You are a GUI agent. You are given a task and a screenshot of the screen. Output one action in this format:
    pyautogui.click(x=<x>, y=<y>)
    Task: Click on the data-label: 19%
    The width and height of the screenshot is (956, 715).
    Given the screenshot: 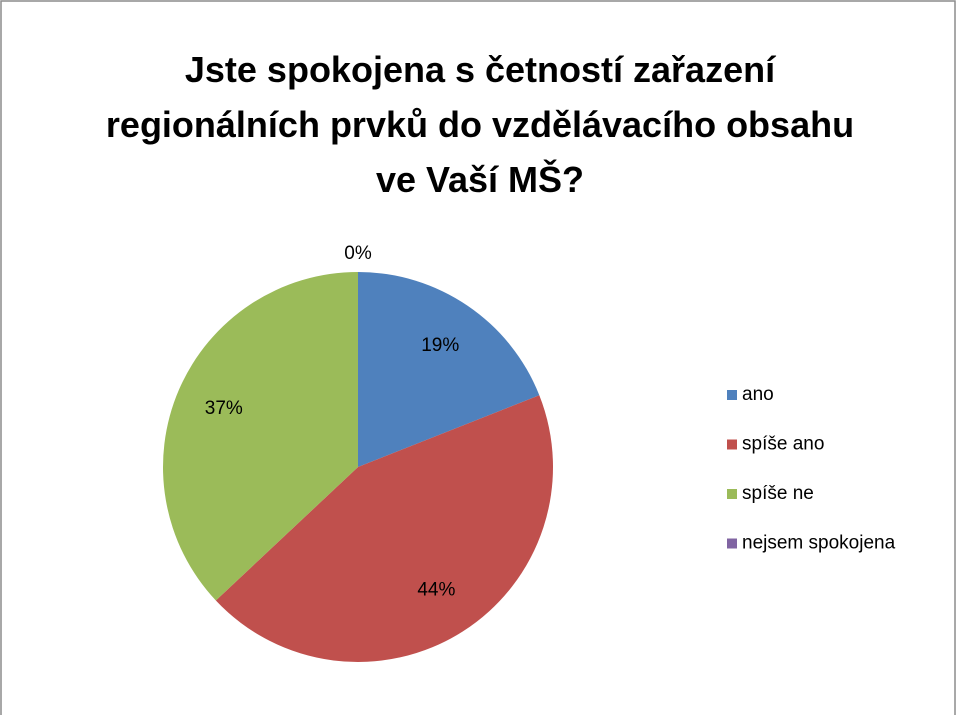 What is the action you would take?
    pyautogui.click(x=440, y=345)
    